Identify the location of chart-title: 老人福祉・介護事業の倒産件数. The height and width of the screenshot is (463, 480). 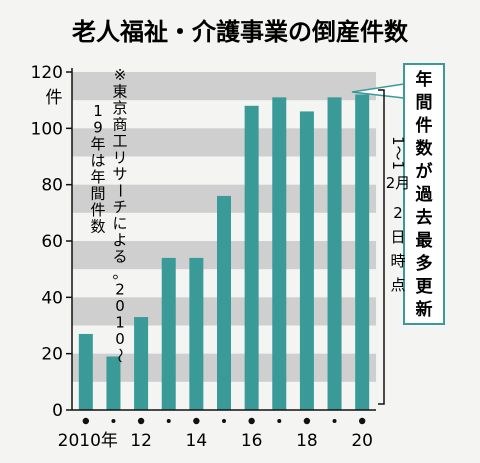
(240, 32).